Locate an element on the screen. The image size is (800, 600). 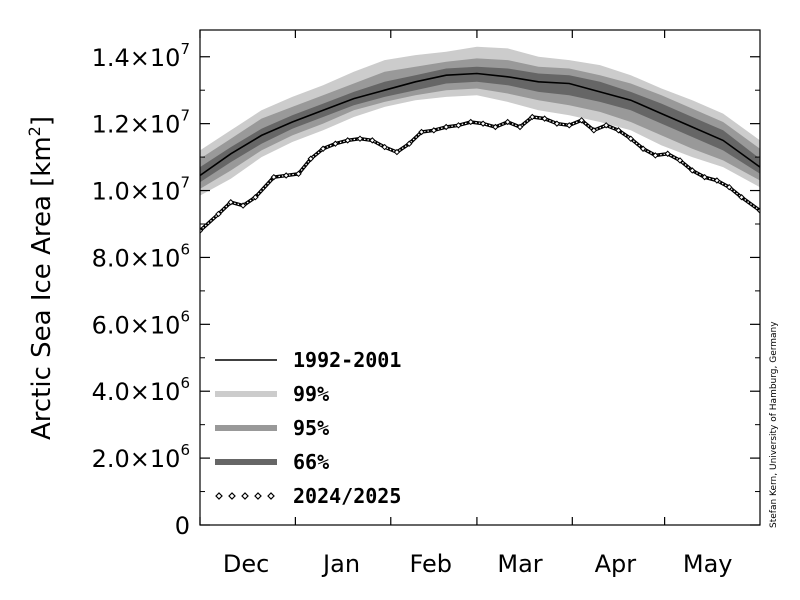
y-tick-label: 6.0×106 is located at coordinates (141, 323).